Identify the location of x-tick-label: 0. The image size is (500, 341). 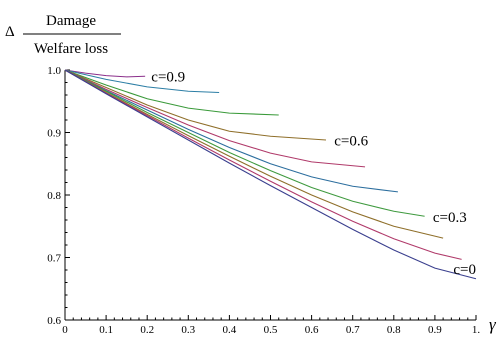
(65, 330).